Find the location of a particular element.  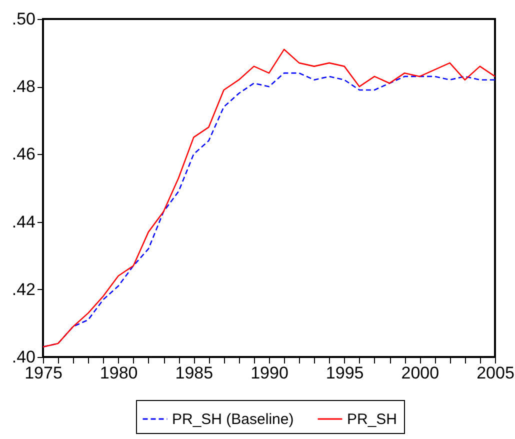

legend-label: PR_SH (Baseline) is located at coordinates (233, 419).